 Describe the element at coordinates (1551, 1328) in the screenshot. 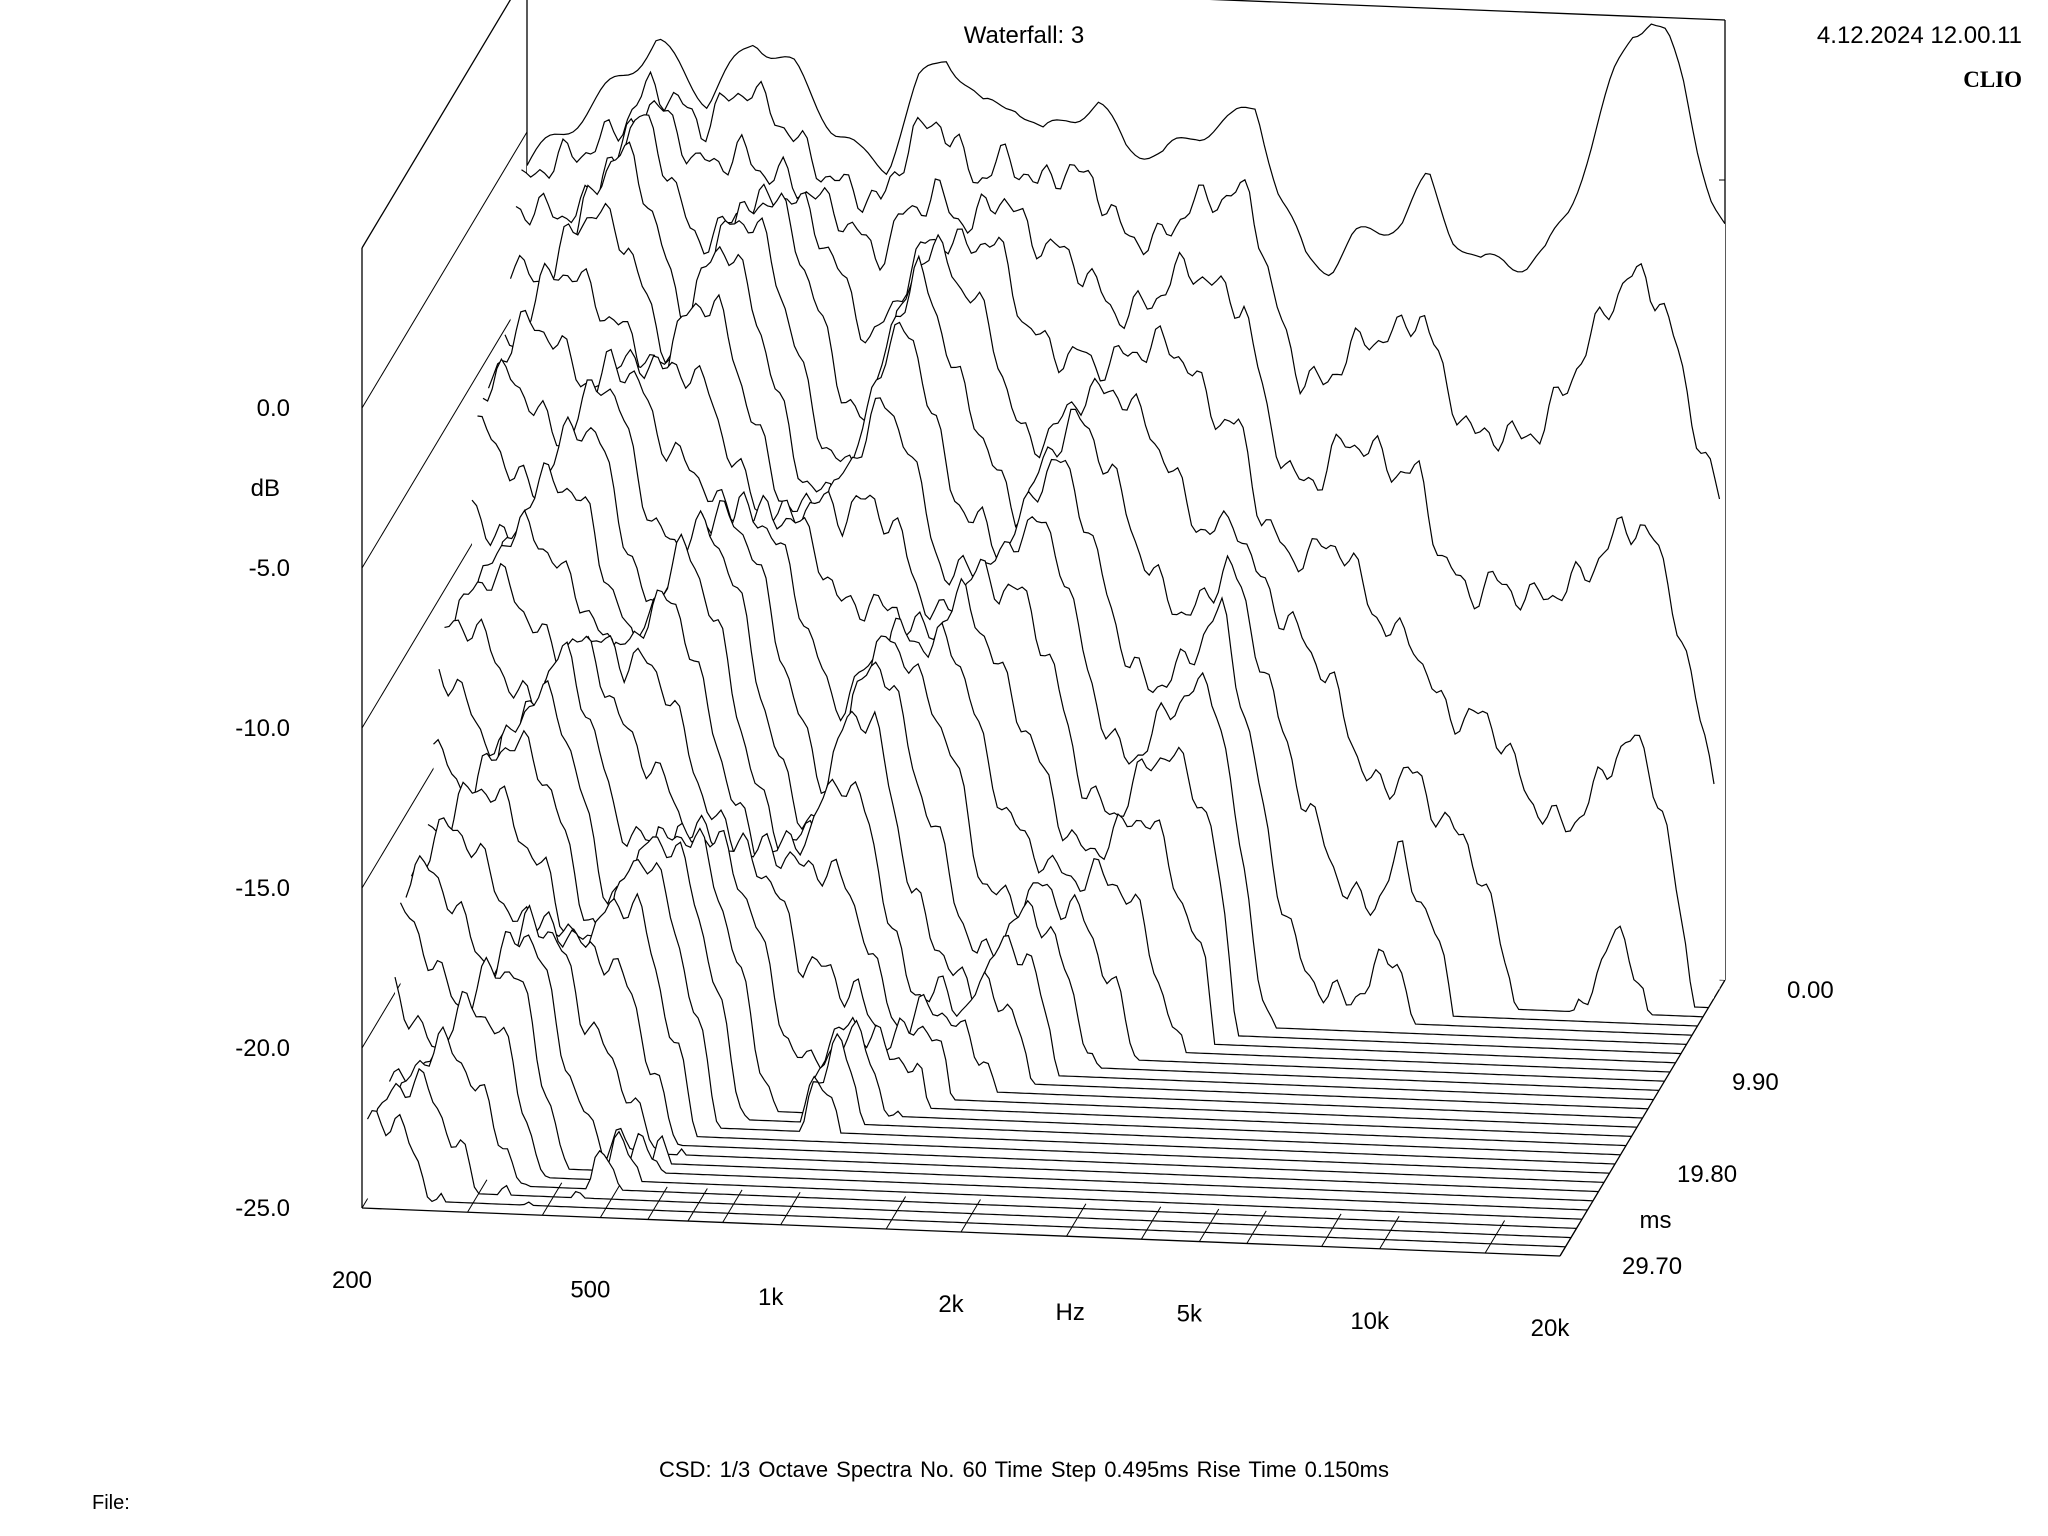

I see `freq-tick-label: 20k` at that location.